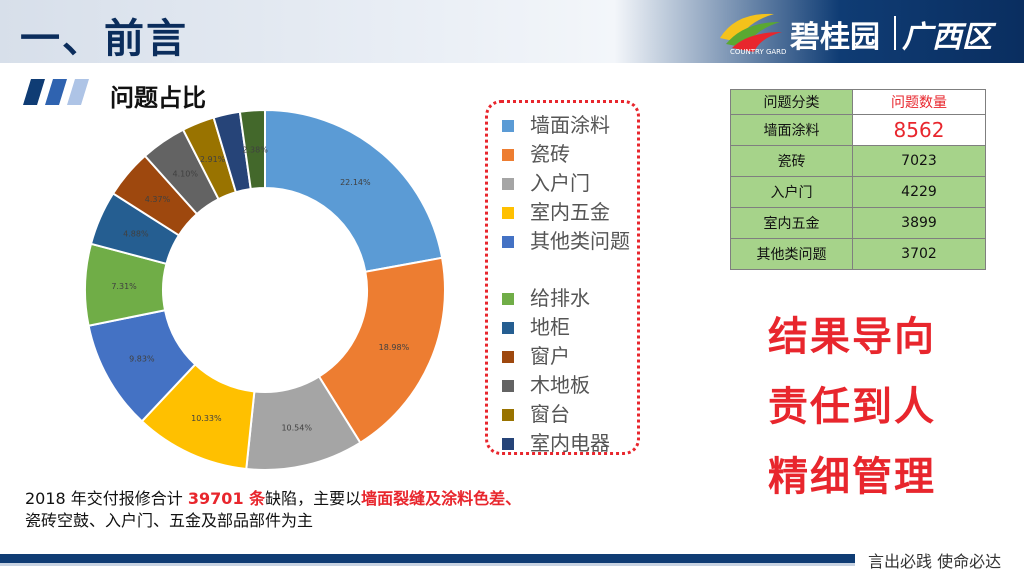 The image size is (1024, 576). Describe the element at coordinates (919, 254) in the screenshot. I see `table-cell: 3702` at that location.